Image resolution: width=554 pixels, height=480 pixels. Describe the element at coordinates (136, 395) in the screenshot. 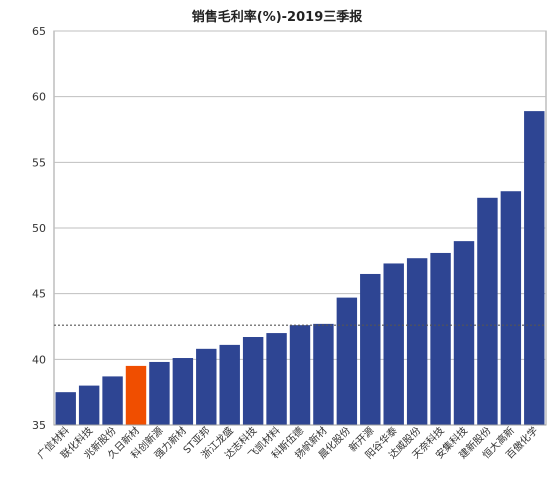

I see `bar-highlighted` at that location.